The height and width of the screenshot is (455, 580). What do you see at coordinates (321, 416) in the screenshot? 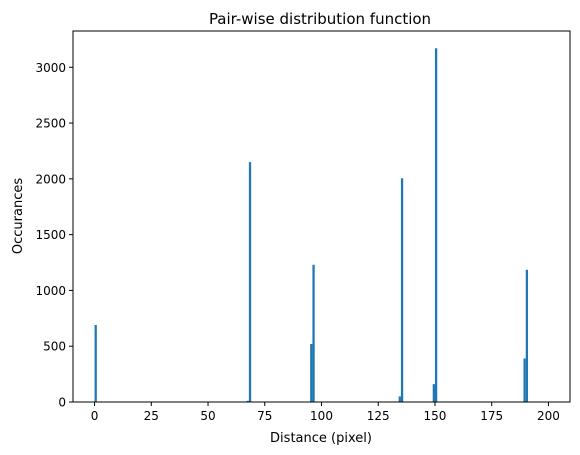
I see `x-tick-label: 100` at bounding box center [321, 416].